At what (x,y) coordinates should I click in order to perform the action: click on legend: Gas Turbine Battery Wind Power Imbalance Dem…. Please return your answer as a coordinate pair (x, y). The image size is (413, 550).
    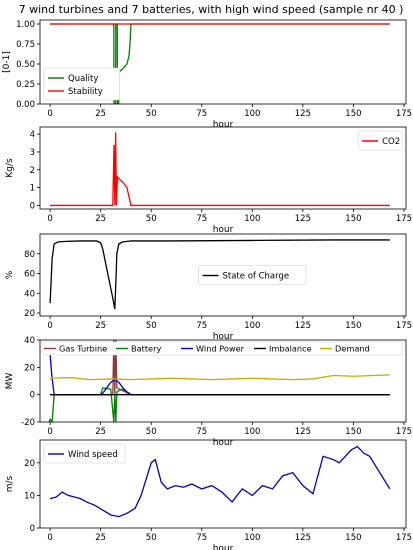
    Looking at the image, I should click on (222, 348).